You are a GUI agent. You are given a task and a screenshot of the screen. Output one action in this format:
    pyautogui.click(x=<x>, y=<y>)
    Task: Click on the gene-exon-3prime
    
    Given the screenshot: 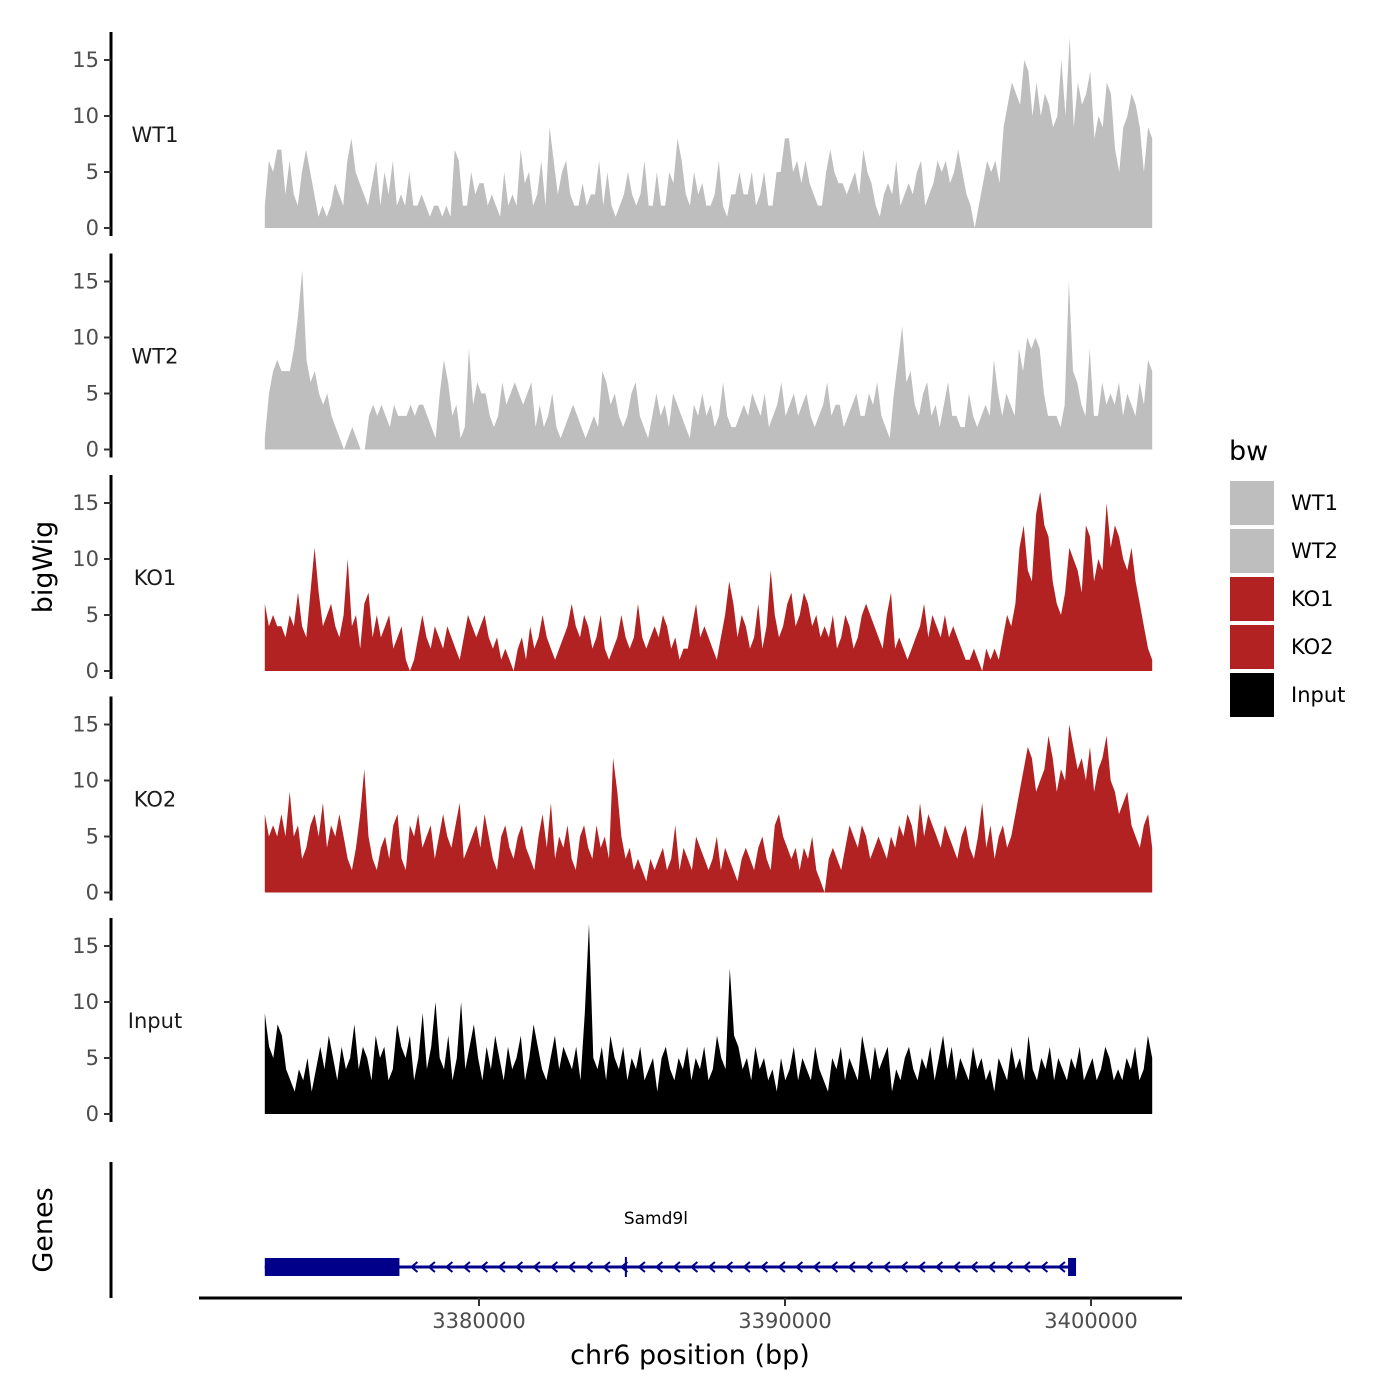 What is the action you would take?
    pyautogui.click(x=332, y=1267)
    